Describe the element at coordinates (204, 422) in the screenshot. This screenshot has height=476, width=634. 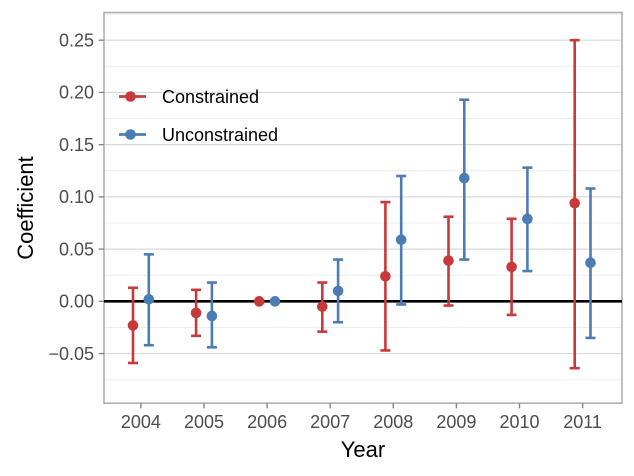
I see `x-tick-label: 2005` at that location.